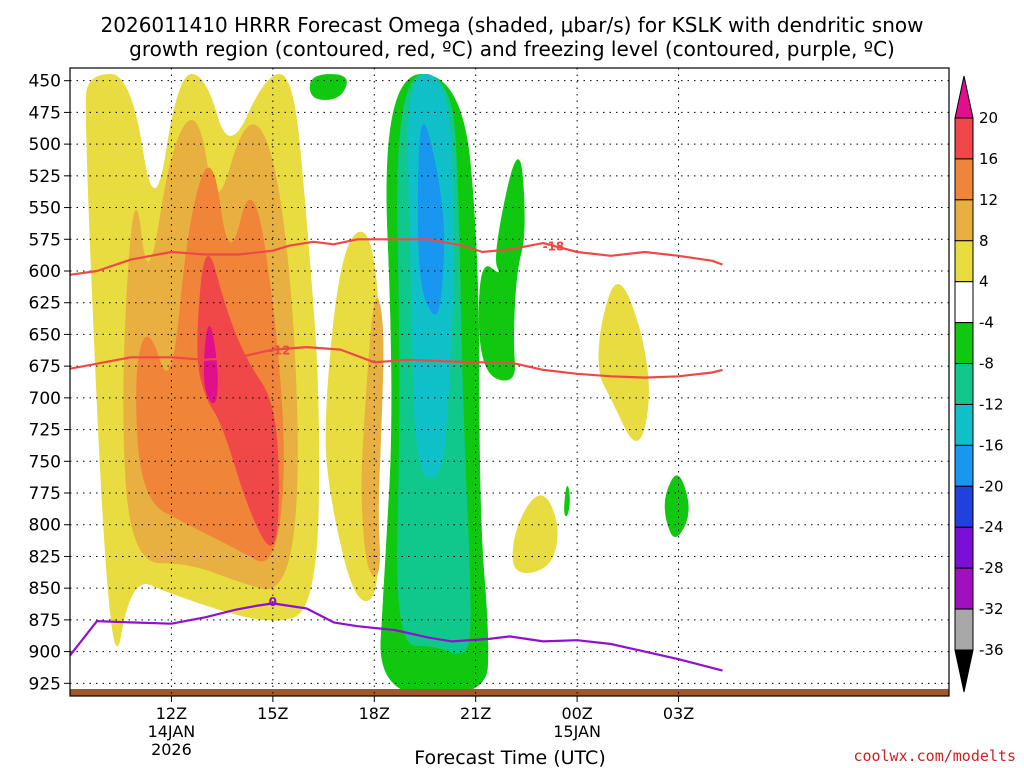  I want to click on y-tick-label: 525, so click(45, 177).